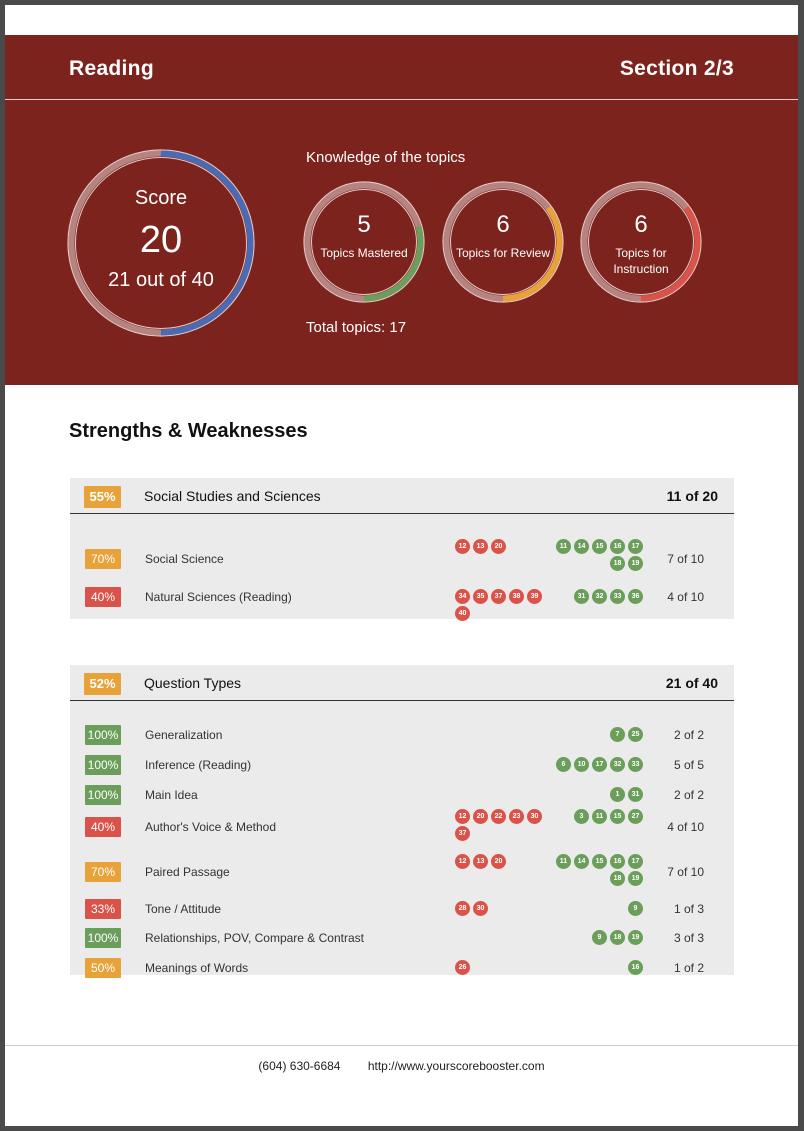 The width and height of the screenshot is (804, 1131). Describe the element at coordinates (599, 937) in the screenshot. I see `correct-question-dot: 9` at that location.